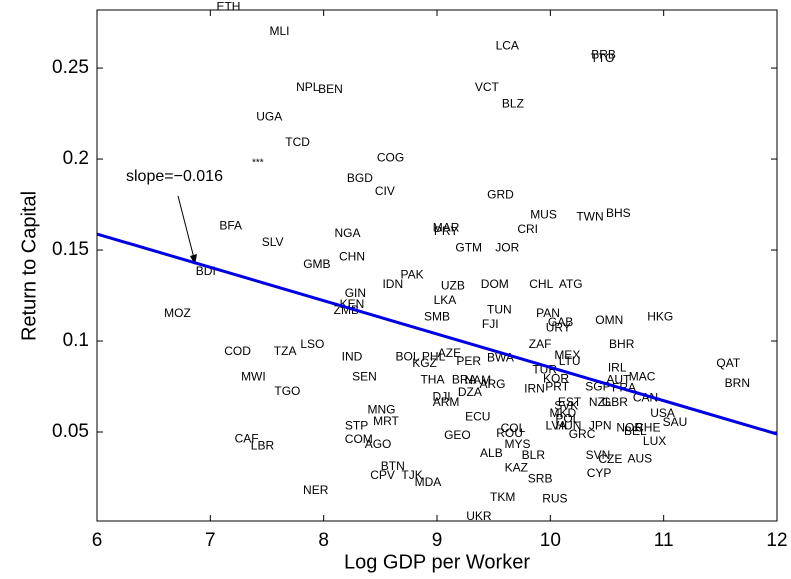  What do you see at coordinates (457, 435) in the screenshot?
I see `country-point: GEO` at bounding box center [457, 435].